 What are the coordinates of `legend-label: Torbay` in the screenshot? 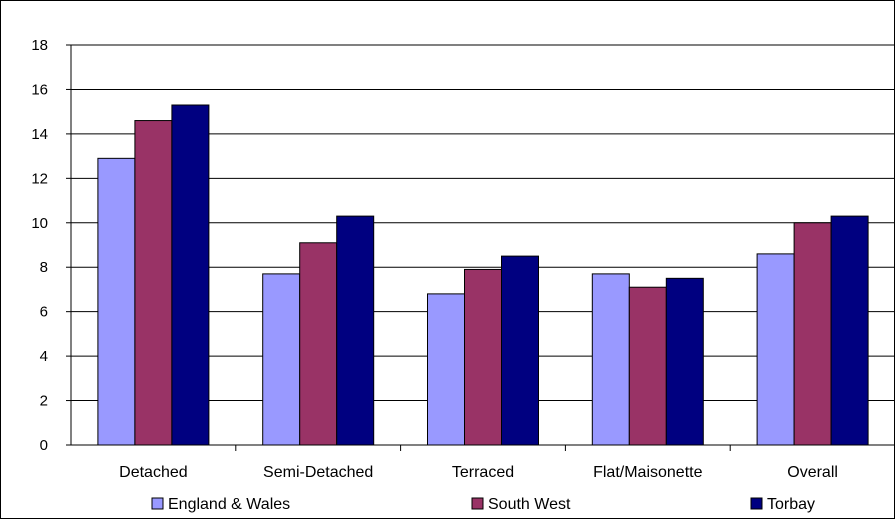 It's located at (791, 504).